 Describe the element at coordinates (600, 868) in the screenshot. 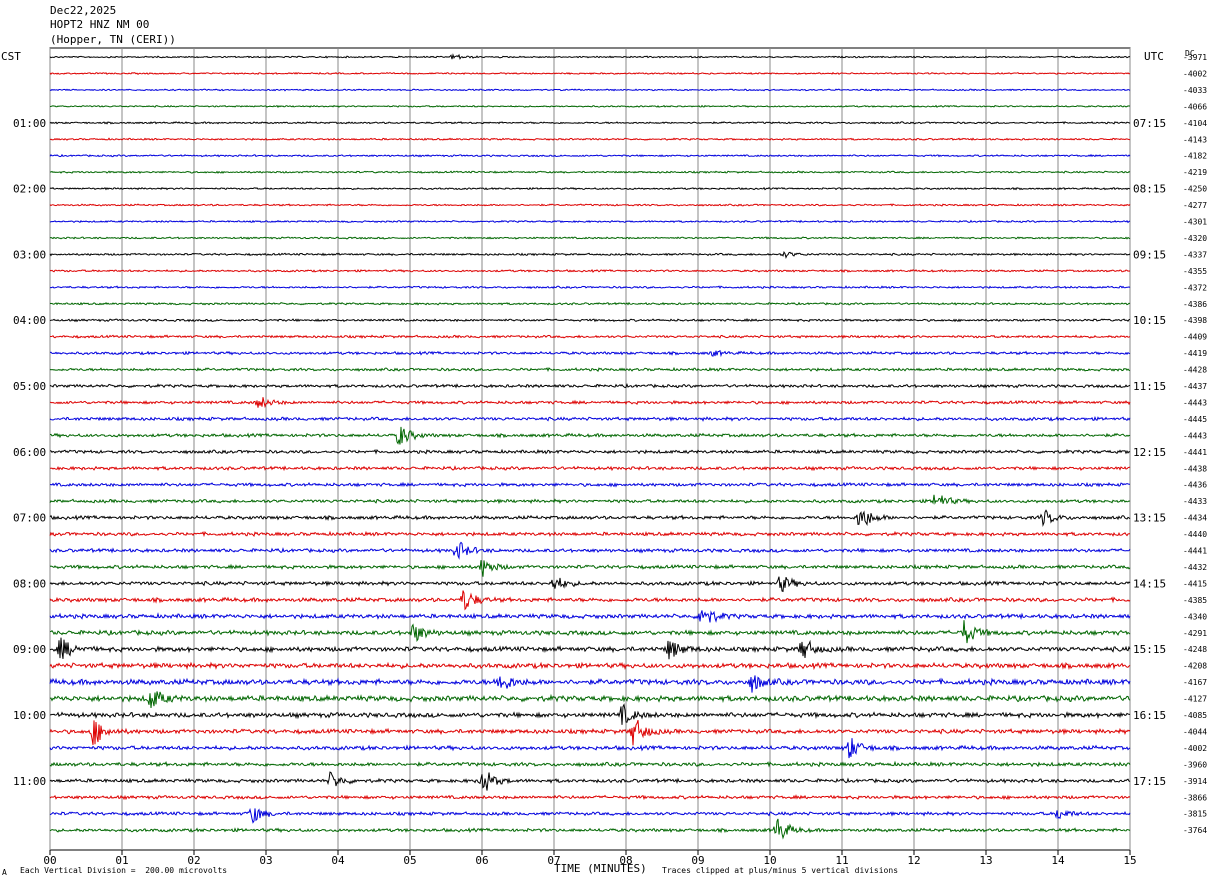

I see `x-axis-title: TIME (MINUTES)` at that location.